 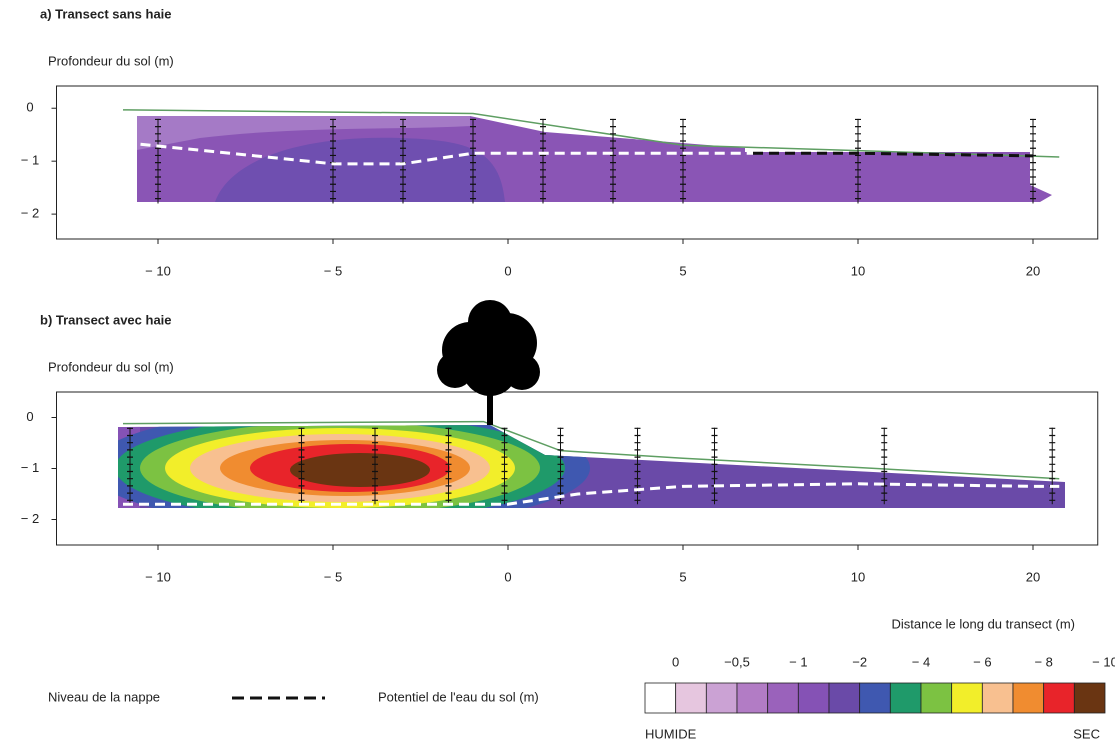 What do you see at coordinates (488, 362) in the screenshot?
I see `tree-icon` at bounding box center [488, 362].